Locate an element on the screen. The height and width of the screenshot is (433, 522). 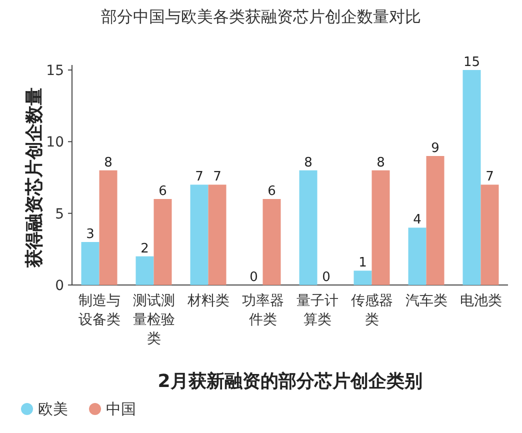
legend-label: 中国 is located at coordinates (121, 409).